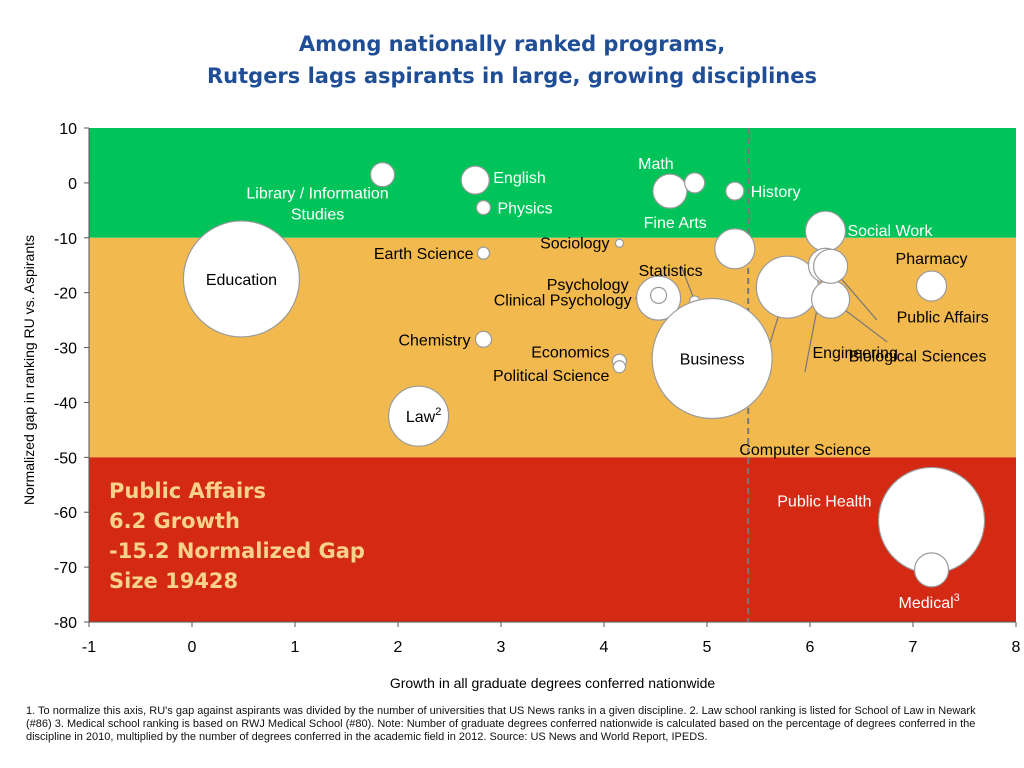  Describe the element at coordinates (65, 239) in the screenshot. I see `y-tick-label: -10` at that location.